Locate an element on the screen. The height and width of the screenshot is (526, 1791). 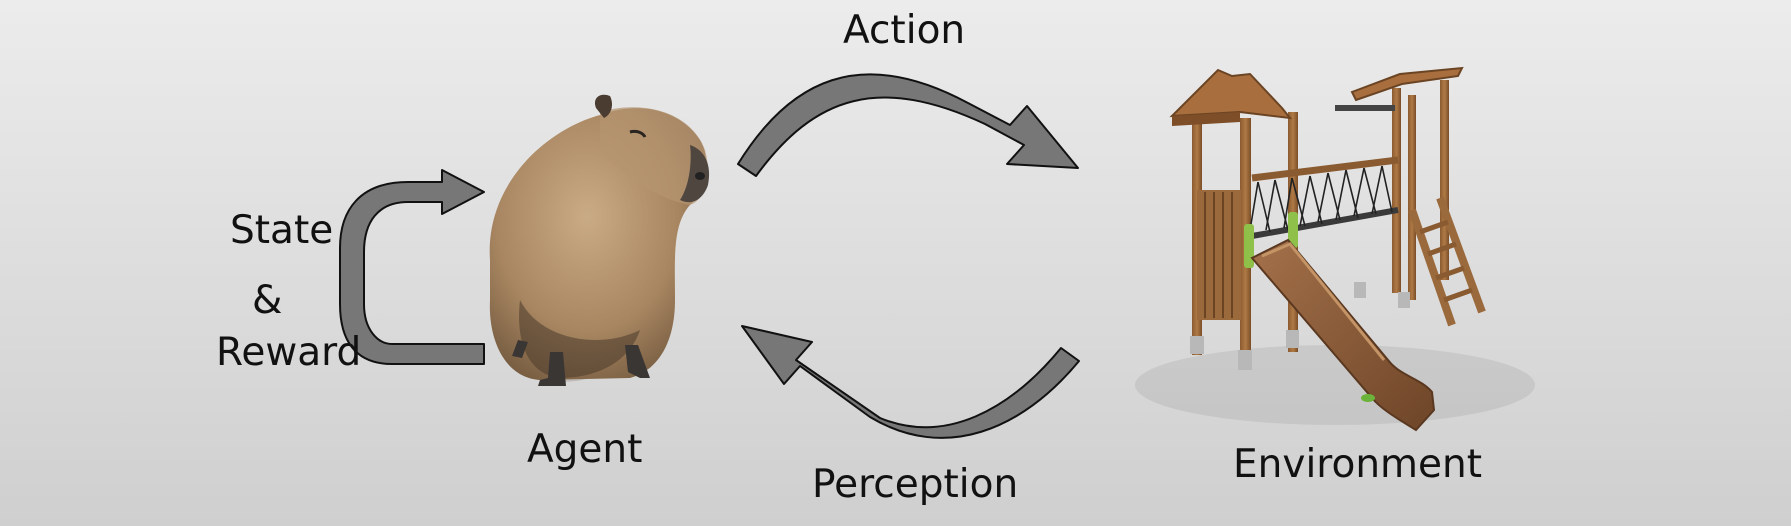
perception-arrow is located at coordinates (910, 382).